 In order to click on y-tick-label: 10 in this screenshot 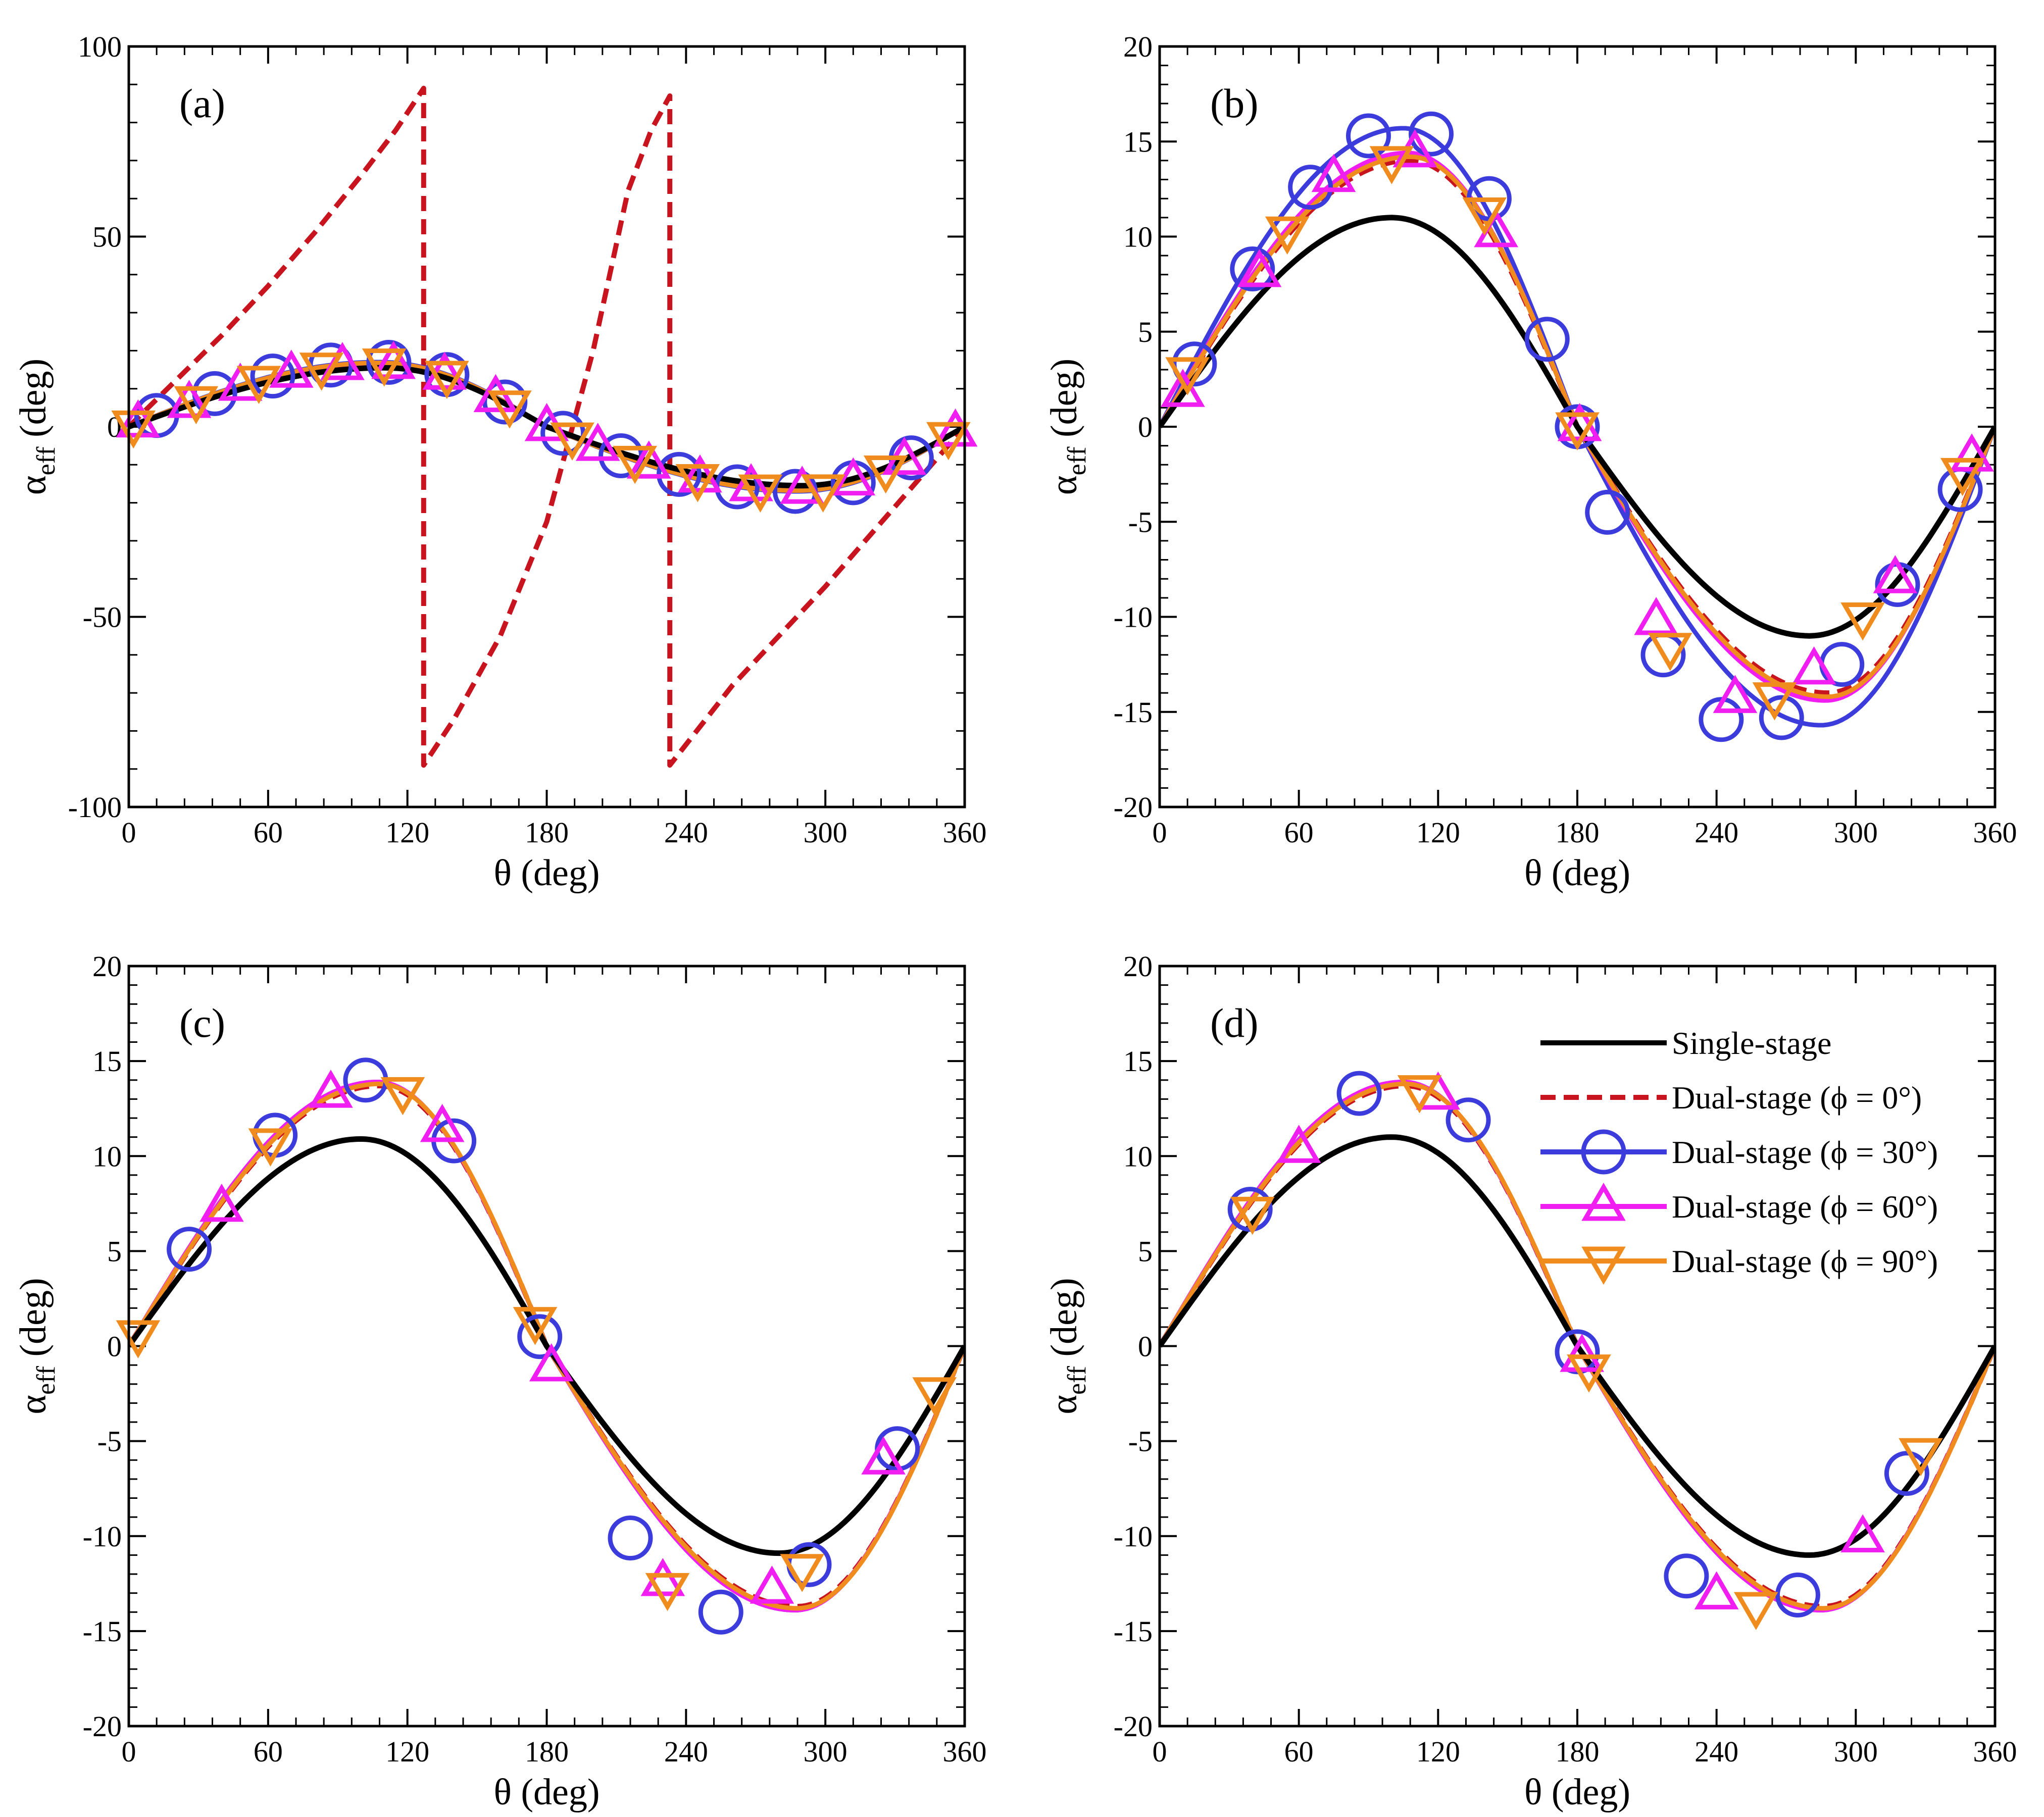, I will do `click(107, 1156)`.